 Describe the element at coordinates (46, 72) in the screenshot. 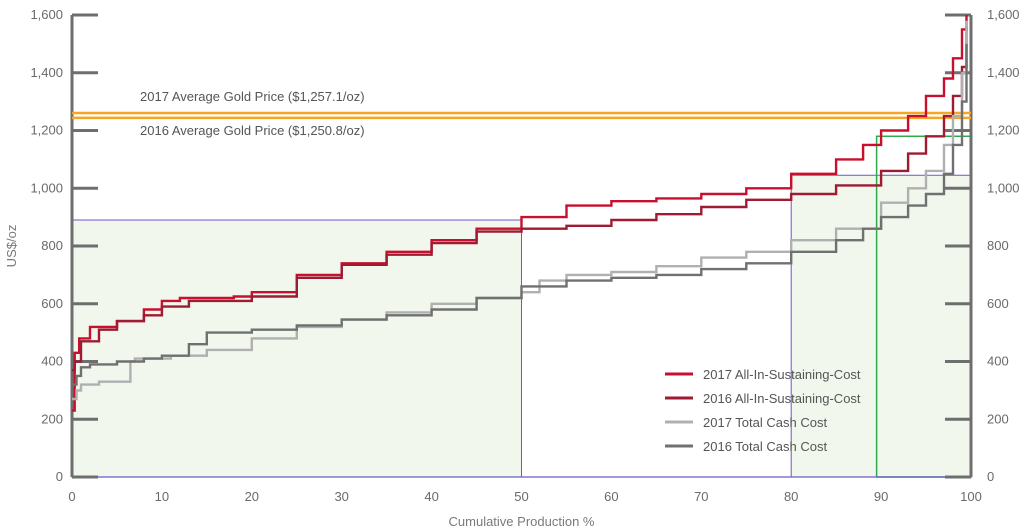

I see `y-tick-label: 1,400` at that location.